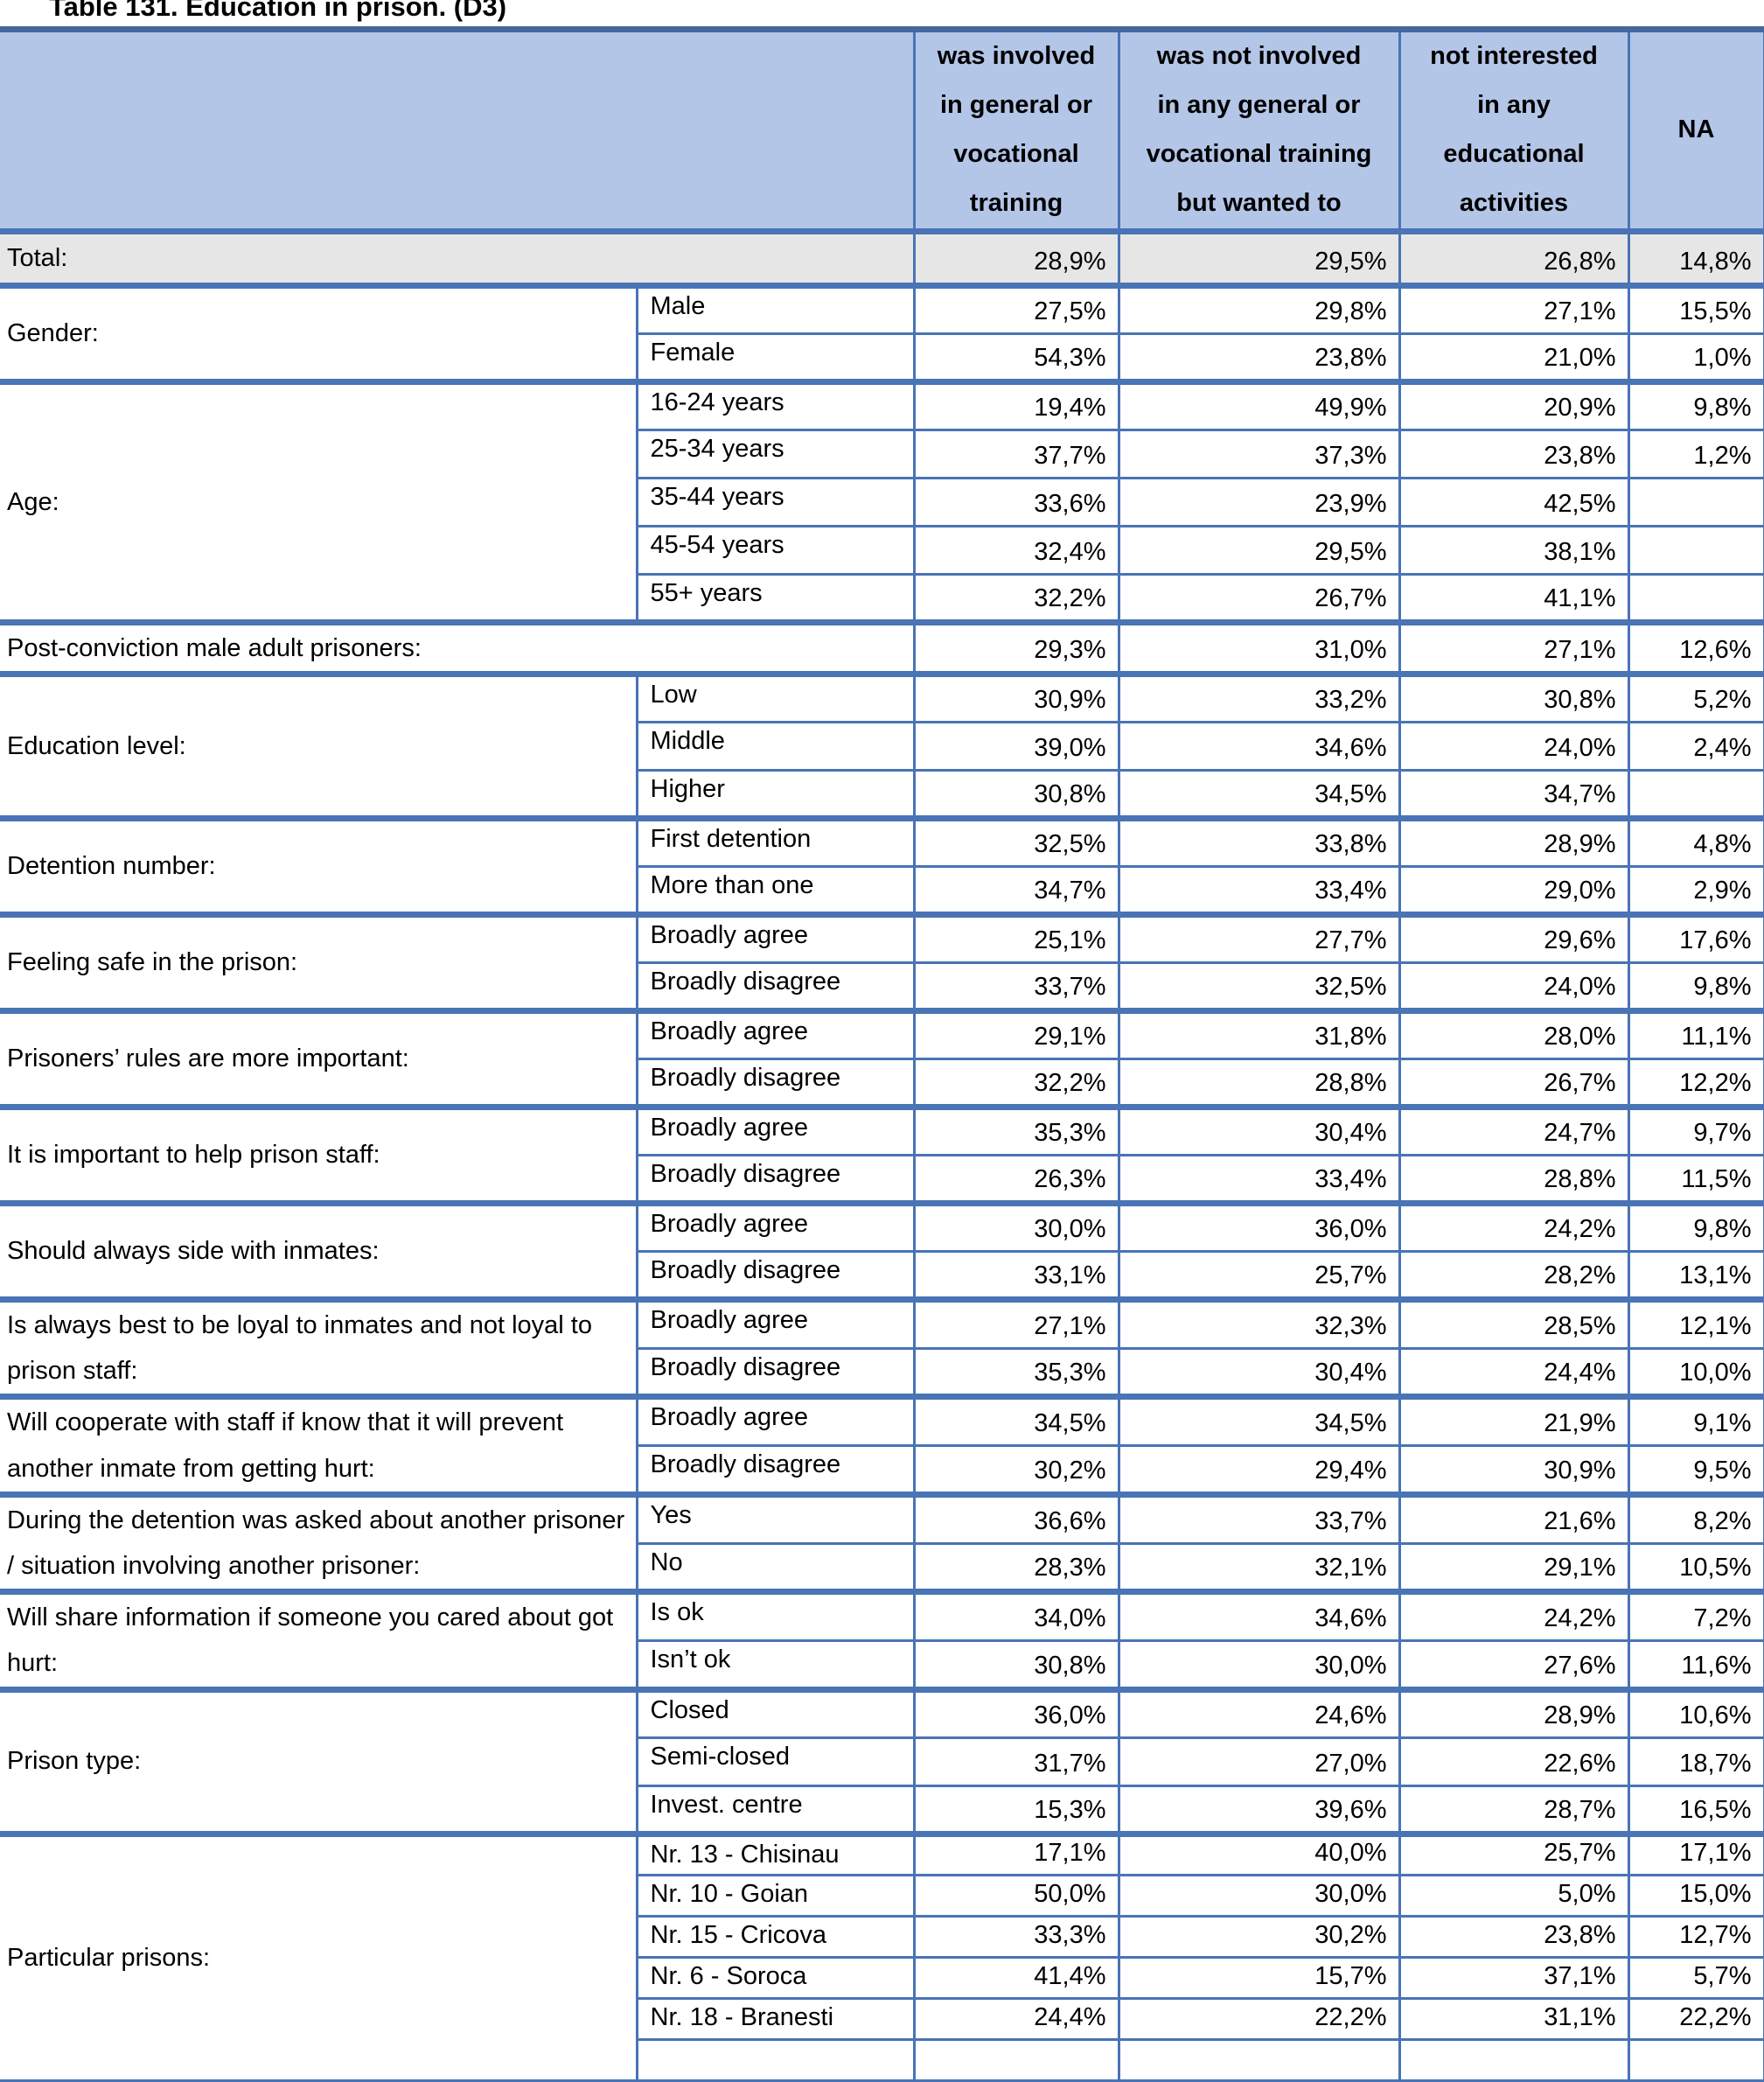  What do you see at coordinates (1695, 1761) in the screenshot?
I see `value-cell: 18,7%` at bounding box center [1695, 1761].